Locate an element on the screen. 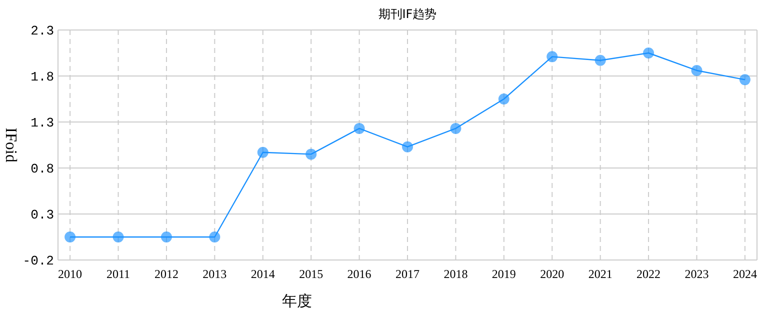  x-tick-label: 2020 is located at coordinates (552, 274).